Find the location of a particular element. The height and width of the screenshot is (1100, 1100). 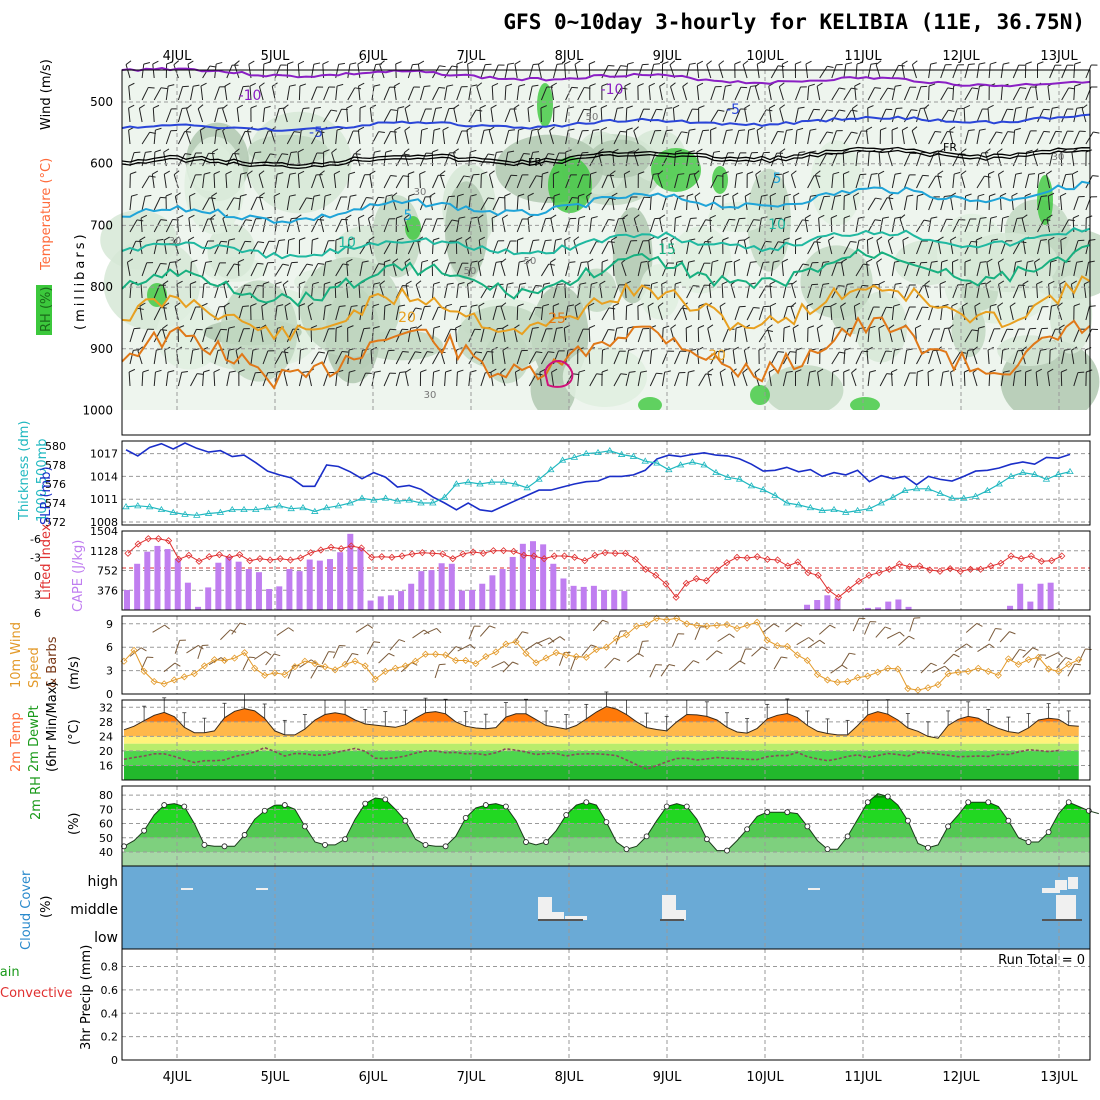

rh-contour-label: 30 is located at coordinates (1058, 157).